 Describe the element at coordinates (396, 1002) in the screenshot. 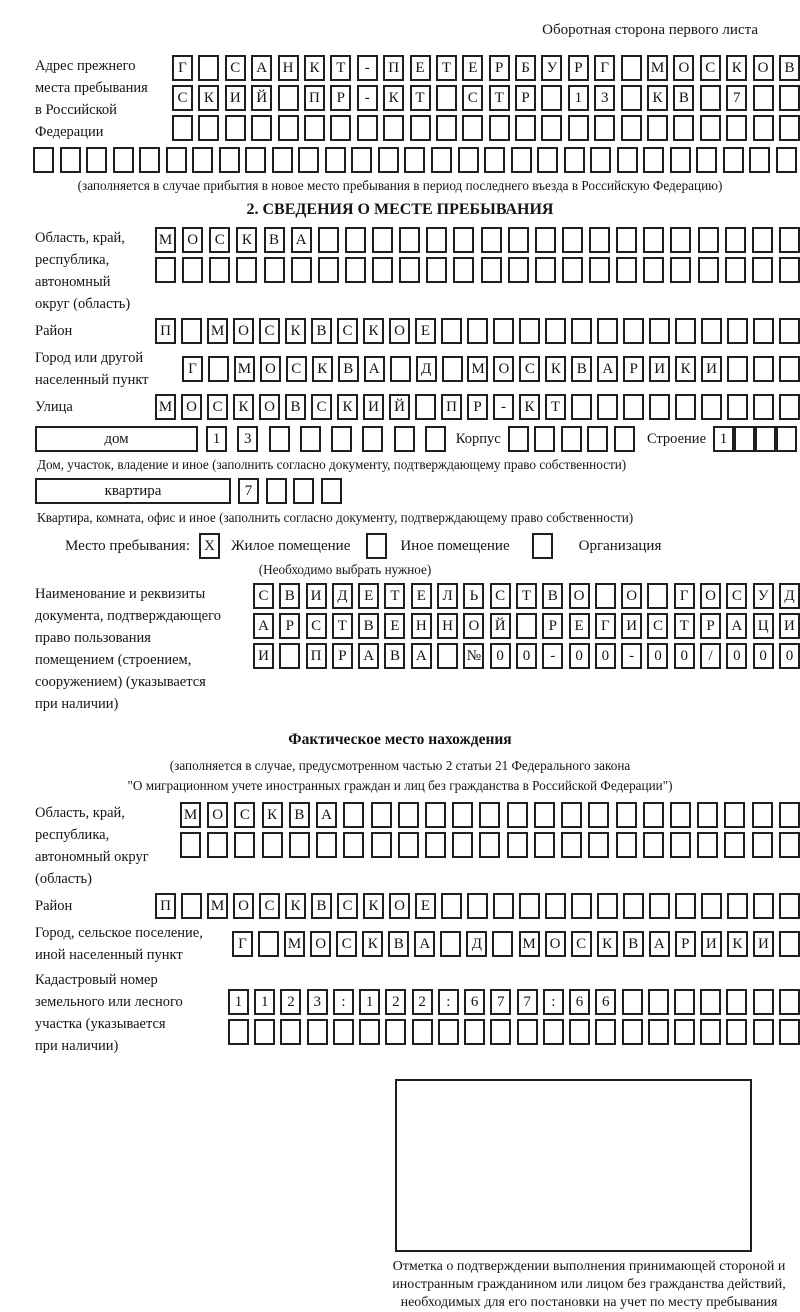

I see `char-cell: 2` at that location.